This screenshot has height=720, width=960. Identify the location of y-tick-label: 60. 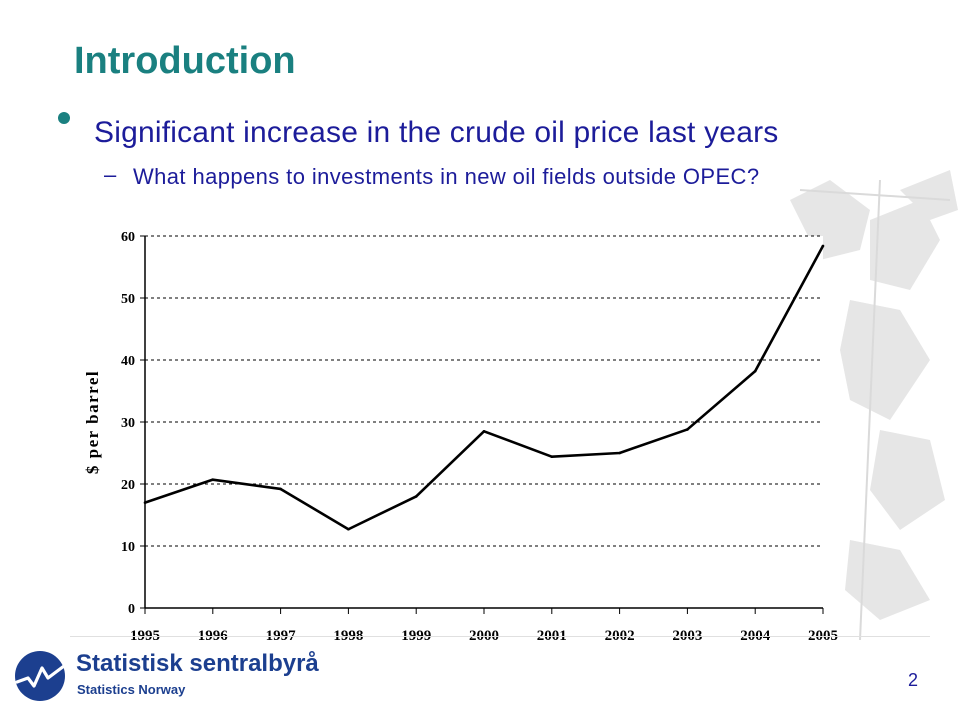
(128, 237).